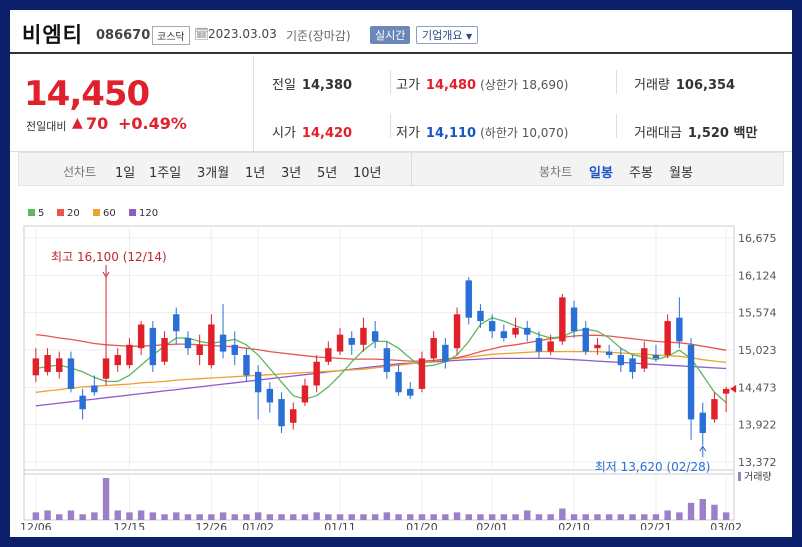 The image size is (802, 547). Describe the element at coordinates (171, 35) in the screenshot. I see `market-badge: 코스닥` at that location.